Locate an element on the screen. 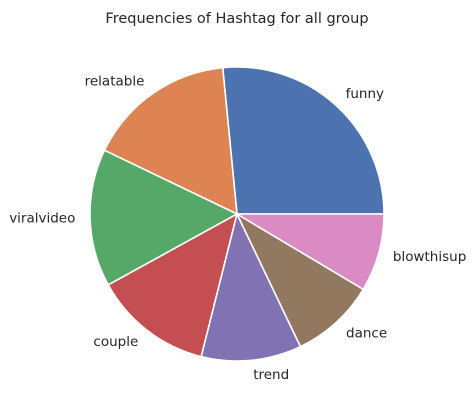  pie-slice-trend is located at coordinates (251, 287).